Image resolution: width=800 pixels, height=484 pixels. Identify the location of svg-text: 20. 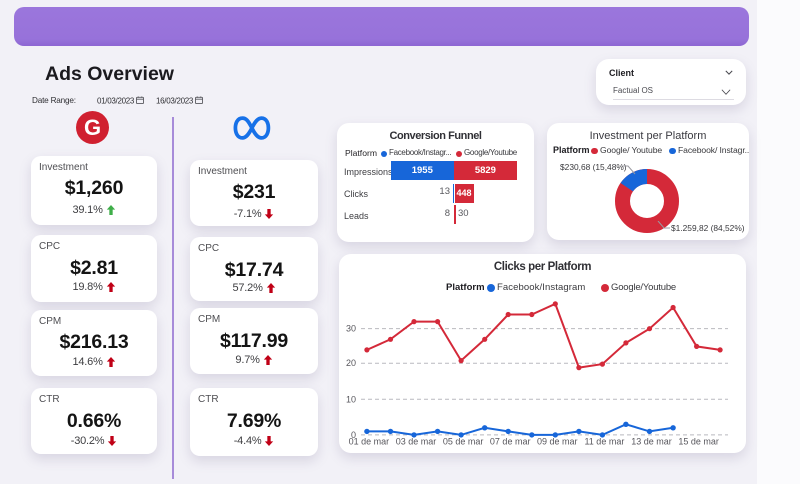
(351, 363).